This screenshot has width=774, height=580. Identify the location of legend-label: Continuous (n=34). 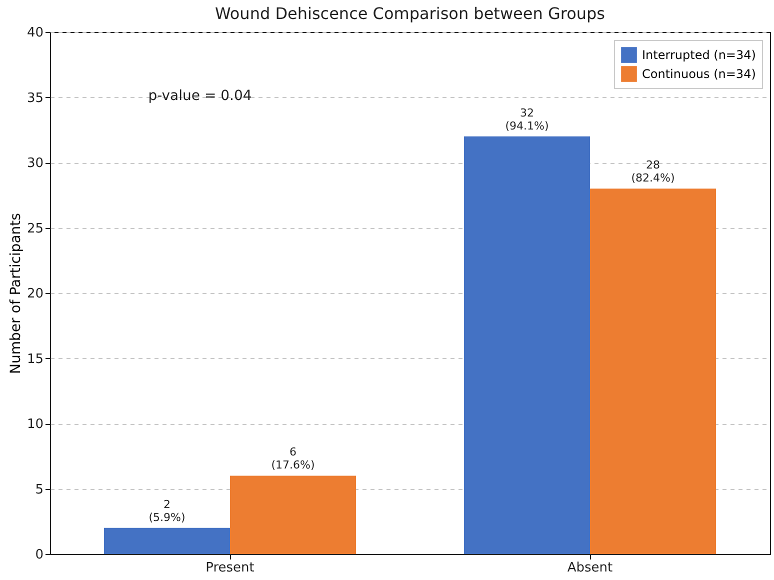
(699, 74).